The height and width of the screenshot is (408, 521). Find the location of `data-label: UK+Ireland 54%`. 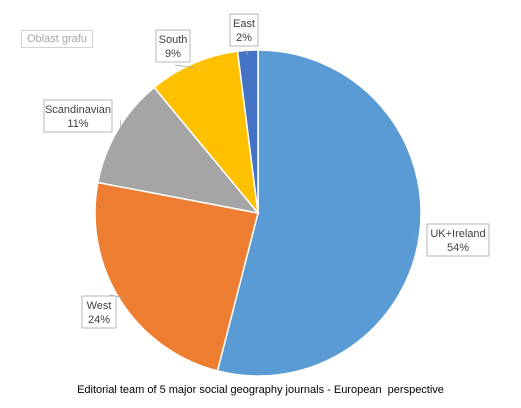

data-label: UK+Ireland 54% is located at coordinates (458, 240).